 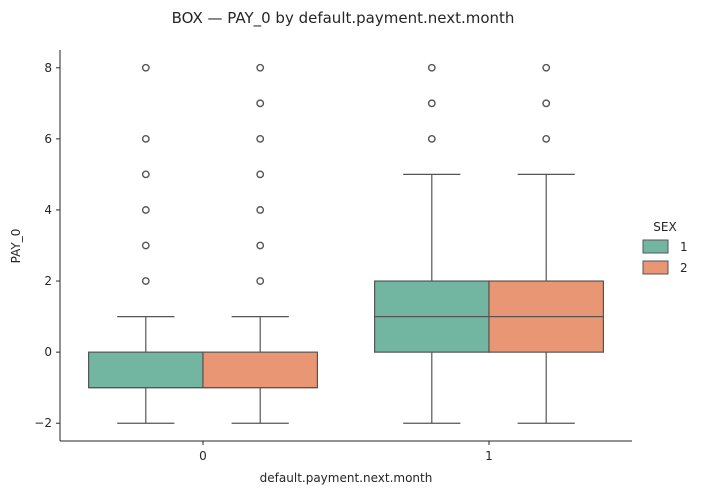 I want to click on y-axis-label: PAY_0, so click(x=16, y=246).